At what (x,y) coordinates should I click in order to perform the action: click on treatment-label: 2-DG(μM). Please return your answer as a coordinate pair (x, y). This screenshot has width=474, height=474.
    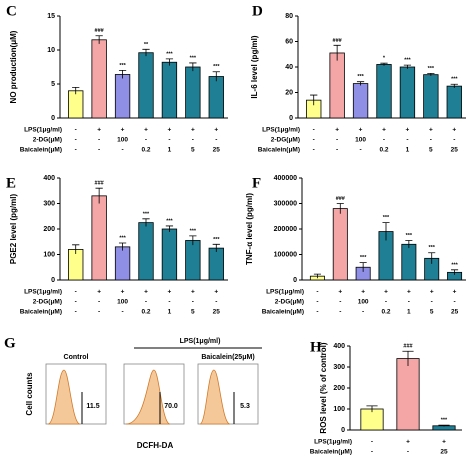
    Looking at the image, I should click on (285, 140).